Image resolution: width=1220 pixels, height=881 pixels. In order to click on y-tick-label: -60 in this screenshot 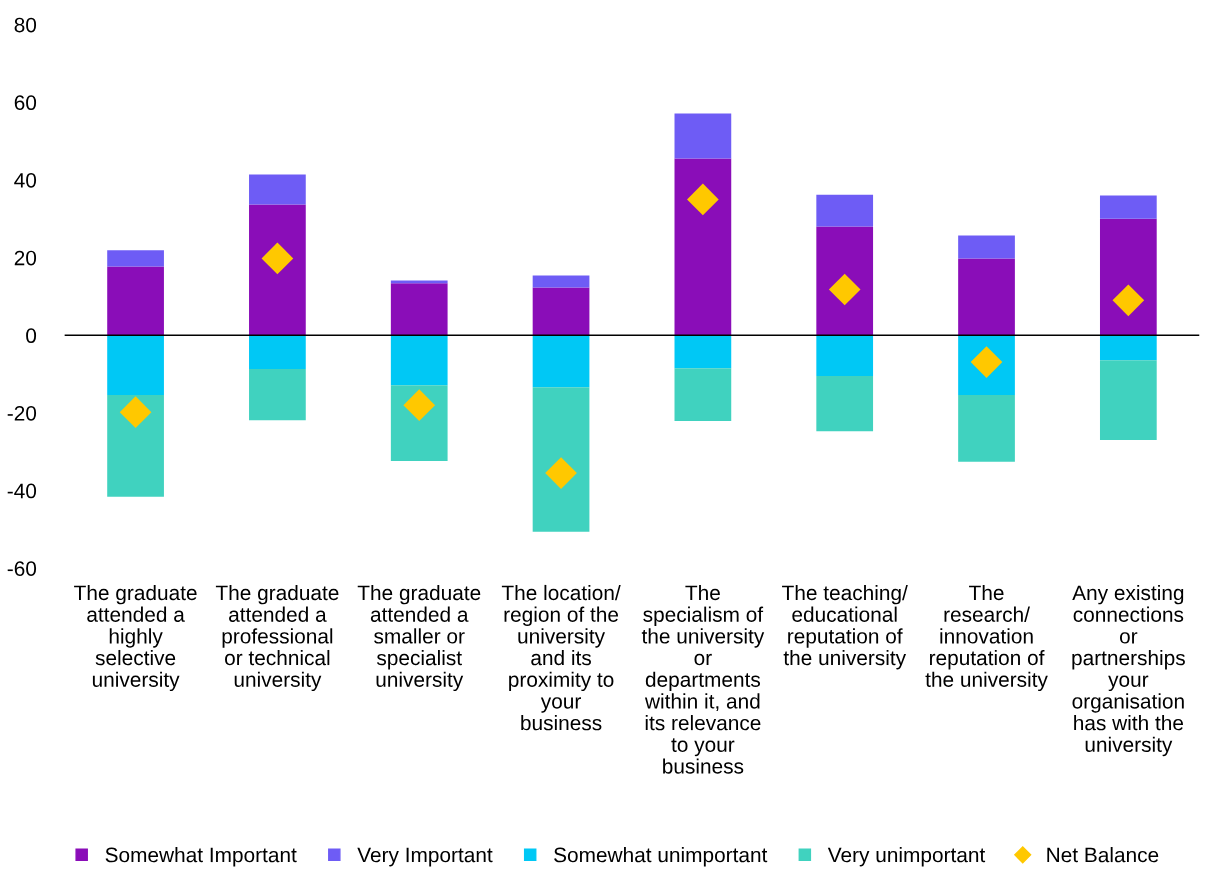, I will do `click(22, 568)`.